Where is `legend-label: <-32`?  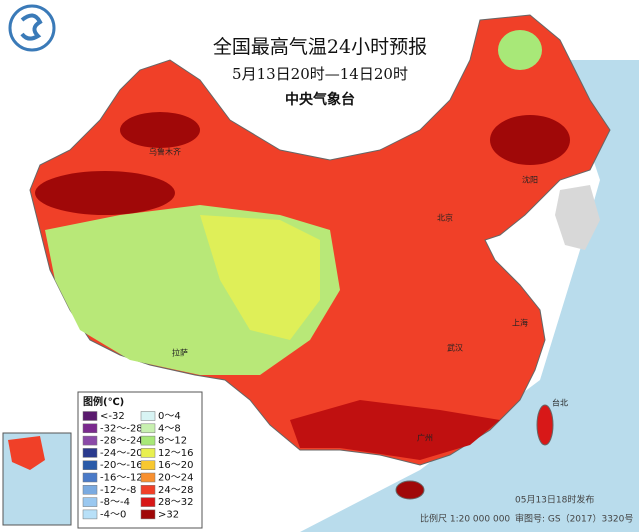 legend-label: <-32 is located at coordinates (112, 416).